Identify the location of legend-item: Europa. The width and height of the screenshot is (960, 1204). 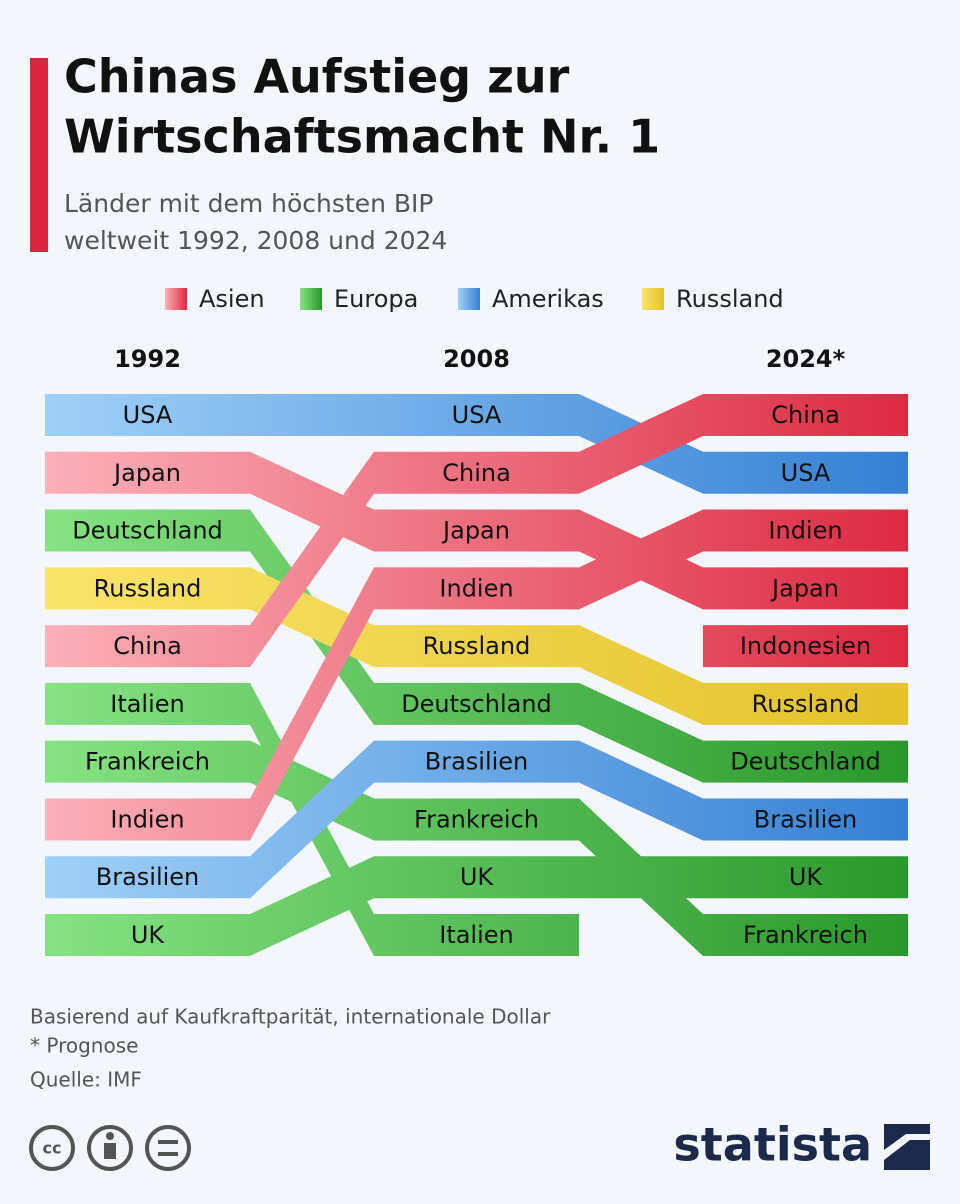
(359, 299).